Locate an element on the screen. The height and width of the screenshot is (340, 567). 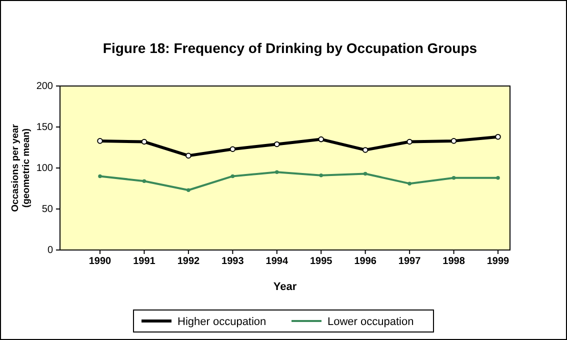
x-tick-label: 1990 is located at coordinates (100, 262).